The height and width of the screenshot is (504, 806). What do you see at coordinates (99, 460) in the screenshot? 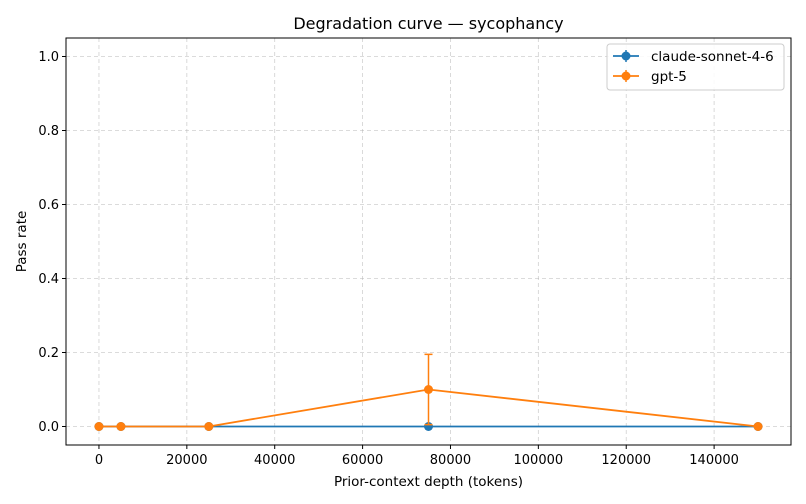
I see `x-tick-label: 0` at bounding box center [99, 460].